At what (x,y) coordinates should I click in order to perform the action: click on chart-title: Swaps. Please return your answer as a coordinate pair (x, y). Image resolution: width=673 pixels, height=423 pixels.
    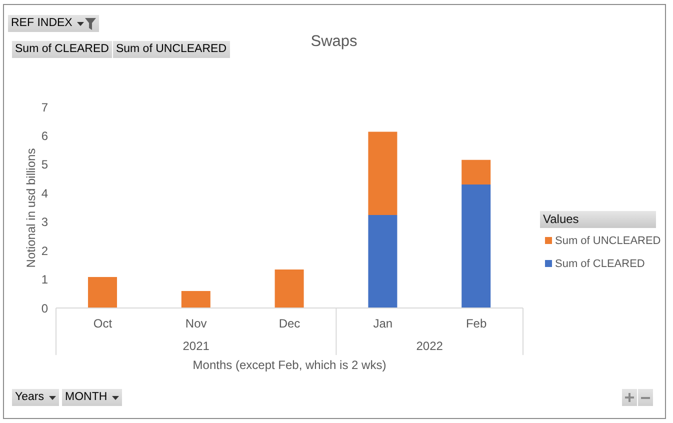
    Looking at the image, I should click on (334, 41).